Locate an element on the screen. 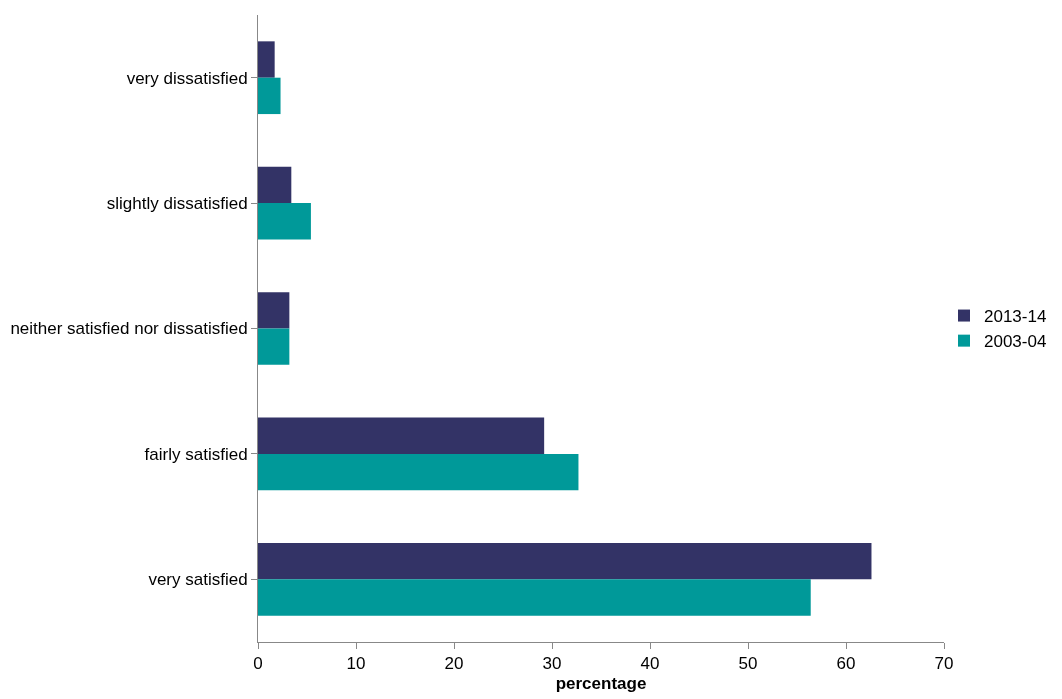  y-tick-label: slightly dissatisfied is located at coordinates (177, 204).